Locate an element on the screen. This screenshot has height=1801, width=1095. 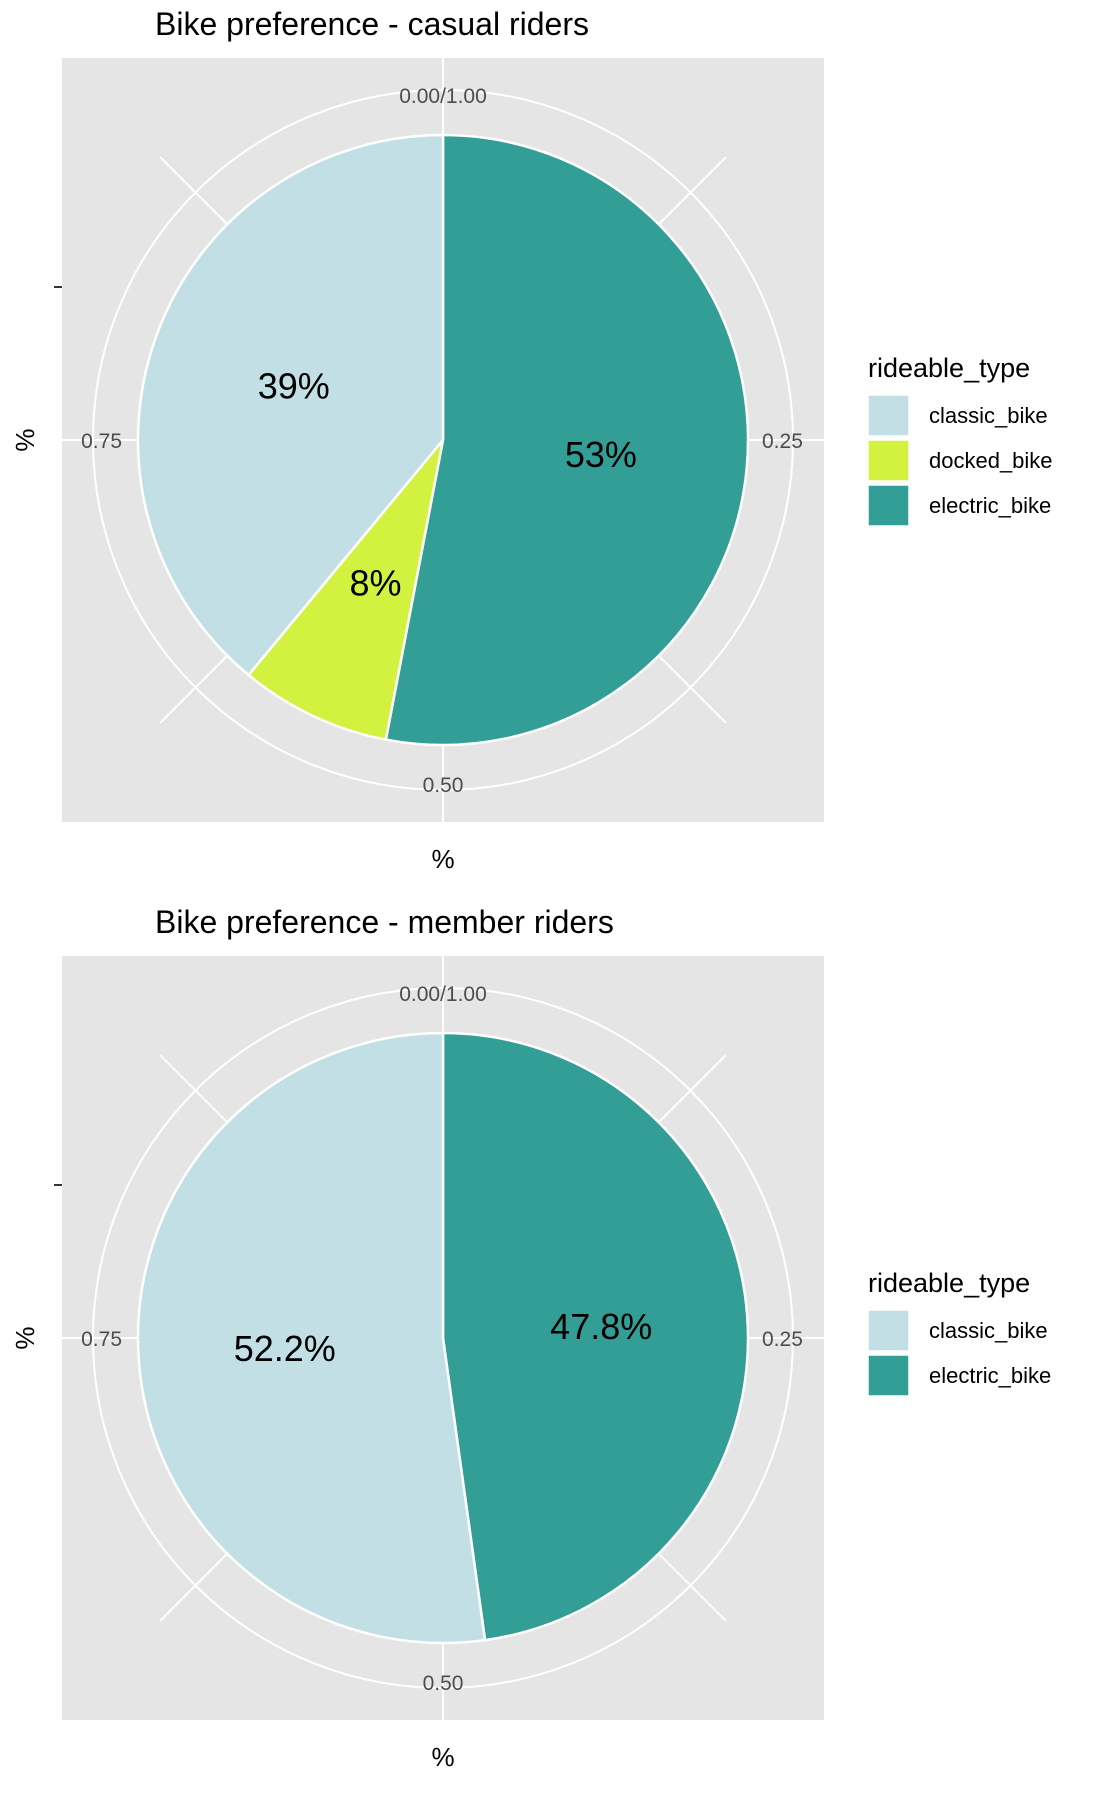
slice-label-electric_bike: 47.8% is located at coordinates (601, 1326).